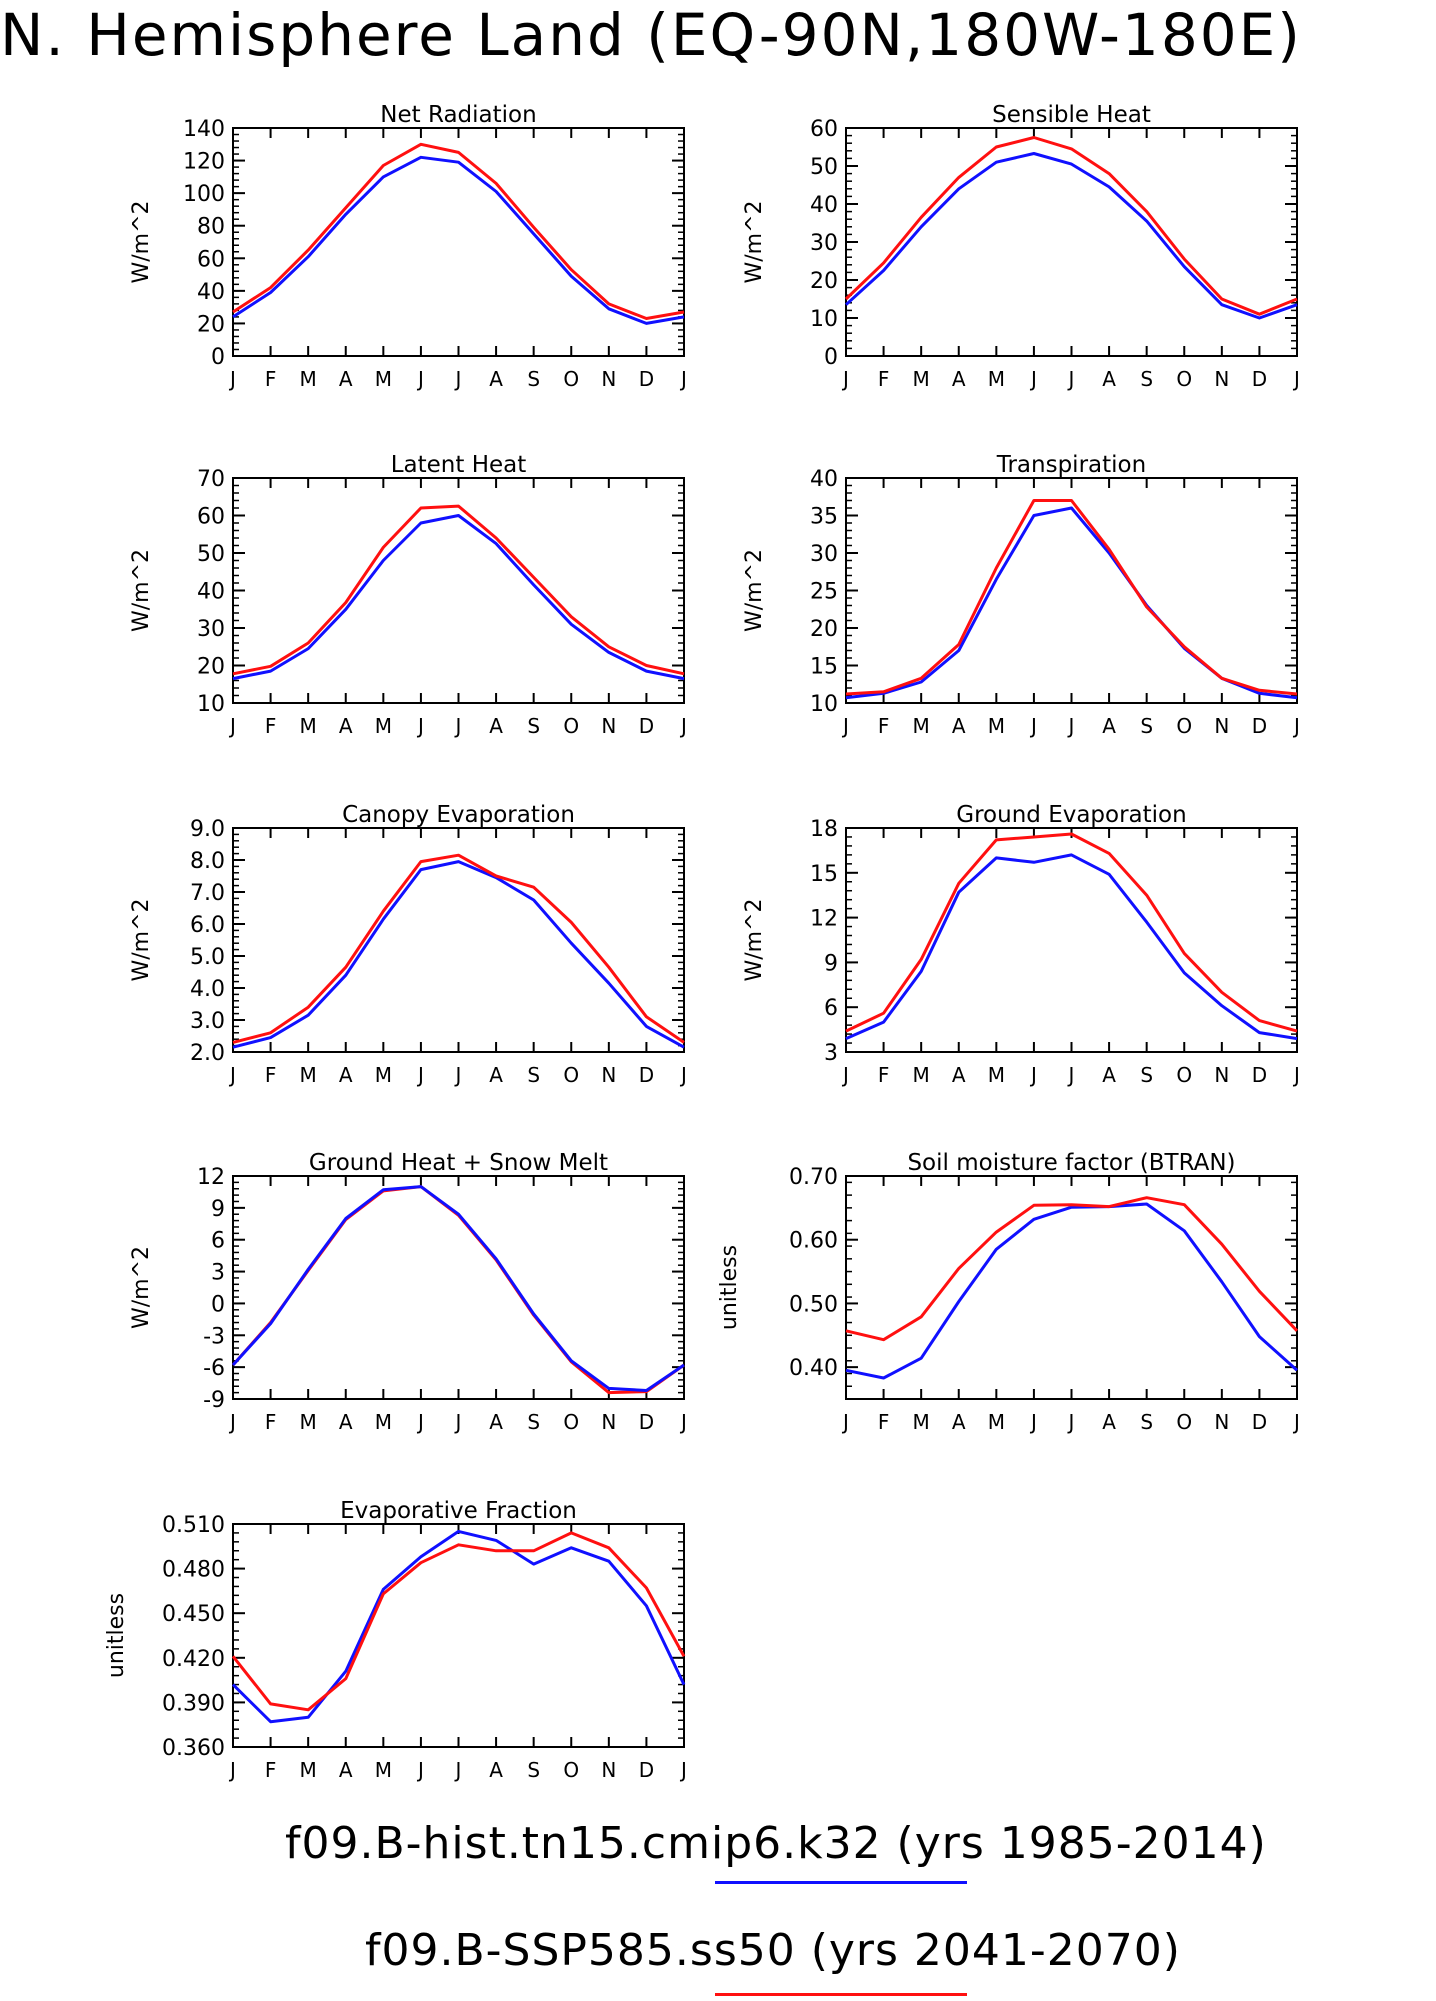 The width and height of the screenshot is (1436, 2001). Describe the element at coordinates (1259, 1422) in the screenshot. I see `x-tick-label-soil-moisture-factor-btran: D` at that location.